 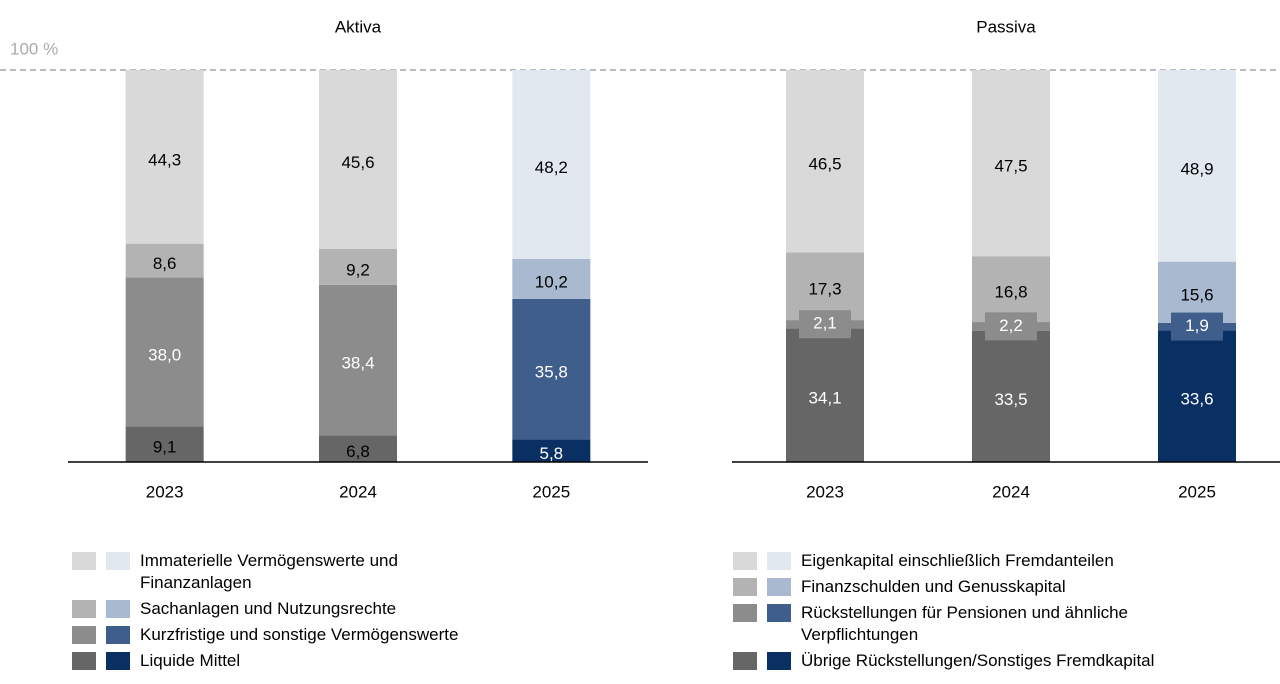 I want to click on value-label: 17,3, so click(x=824, y=289).